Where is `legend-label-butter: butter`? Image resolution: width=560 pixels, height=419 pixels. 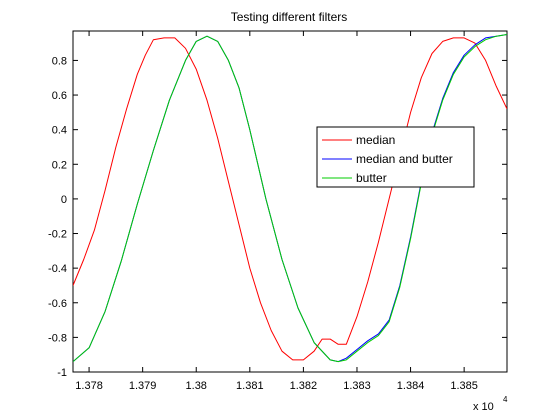 legend-label-butter: butter is located at coordinates (371, 178).